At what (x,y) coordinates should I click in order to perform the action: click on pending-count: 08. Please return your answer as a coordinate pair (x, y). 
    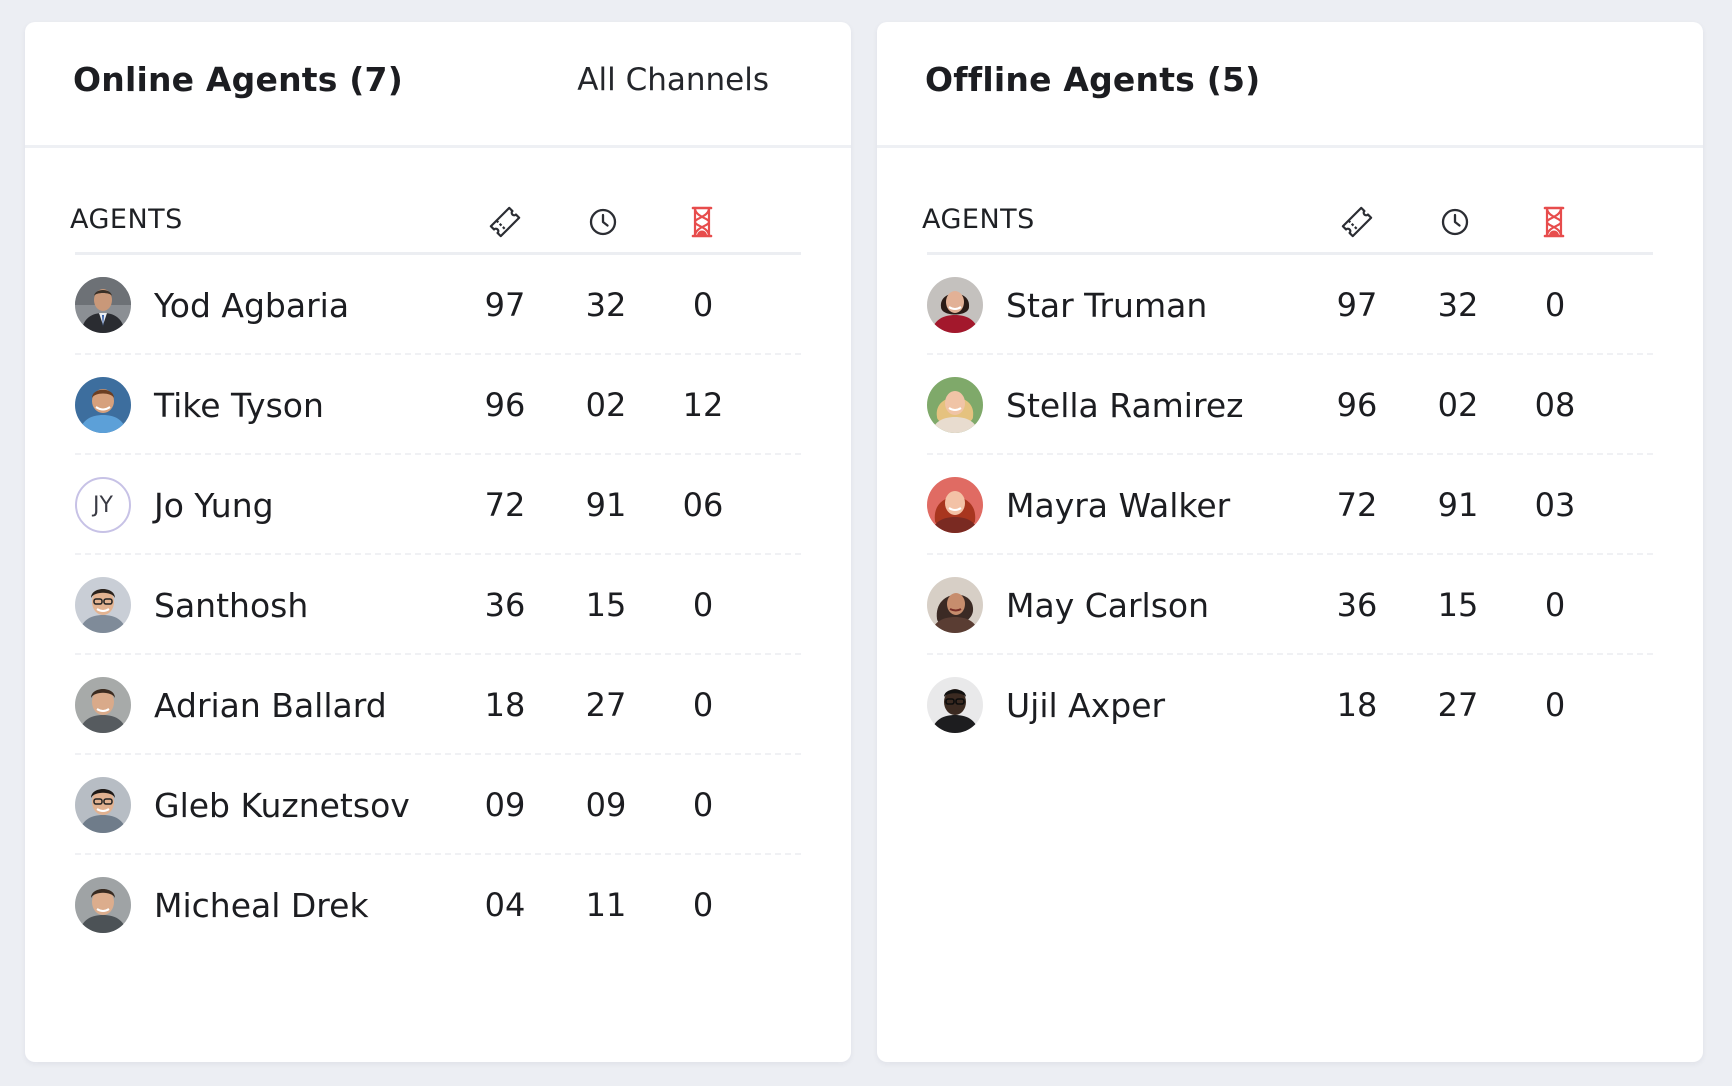
    Looking at the image, I should click on (1555, 405).